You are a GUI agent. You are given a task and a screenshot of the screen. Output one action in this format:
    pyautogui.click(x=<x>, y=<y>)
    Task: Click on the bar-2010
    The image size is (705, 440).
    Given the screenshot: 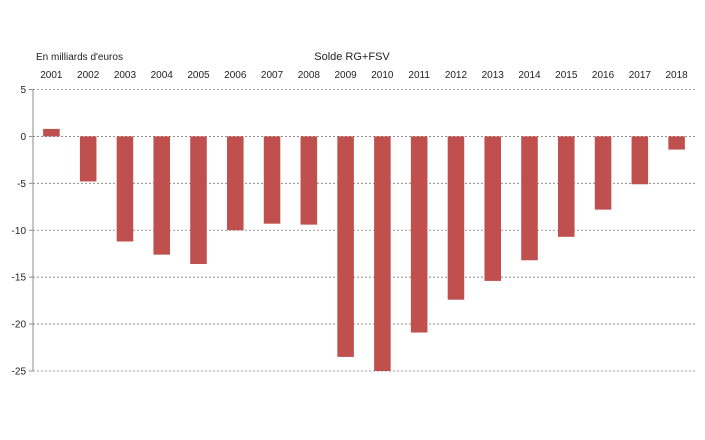 What is the action you would take?
    pyautogui.click(x=382, y=253)
    